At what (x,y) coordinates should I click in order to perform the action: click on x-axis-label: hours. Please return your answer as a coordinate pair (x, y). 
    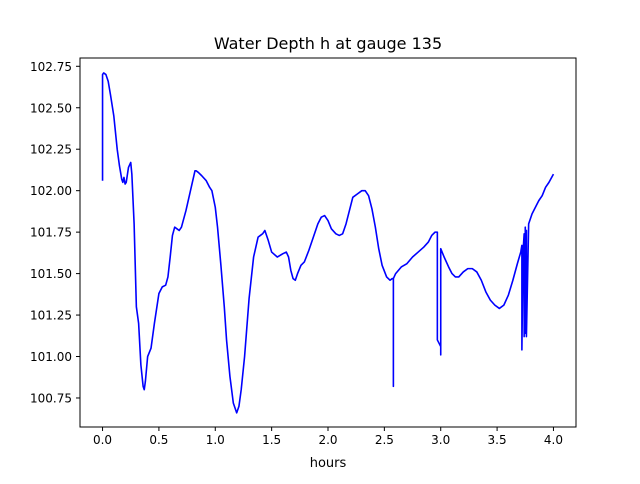
    Looking at the image, I should click on (328, 463).